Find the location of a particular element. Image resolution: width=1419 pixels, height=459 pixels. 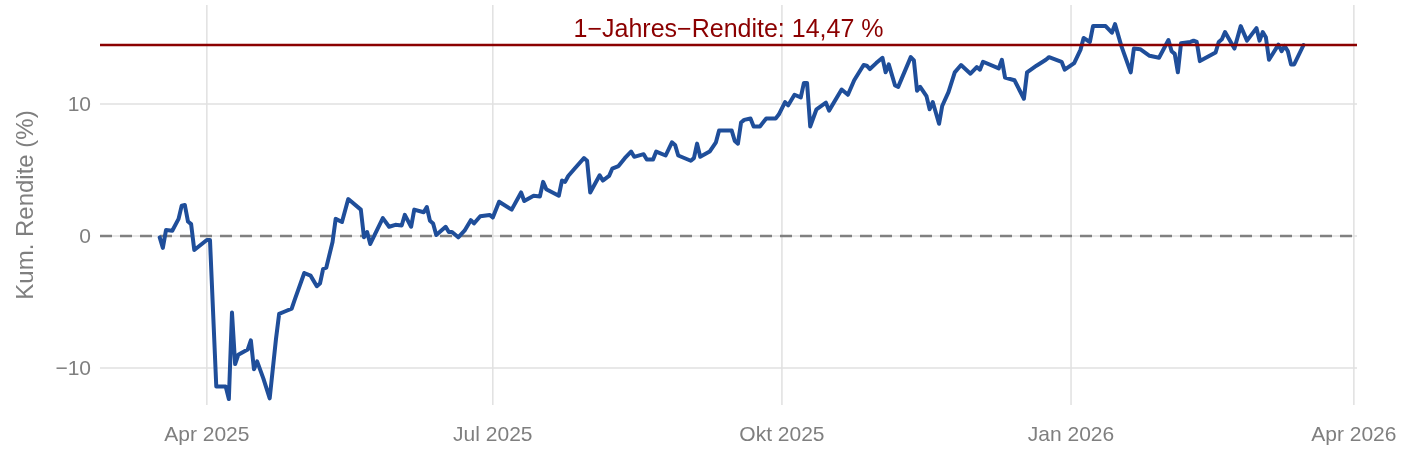

y-tick-label: 10 is located at coordinates (79, 104).